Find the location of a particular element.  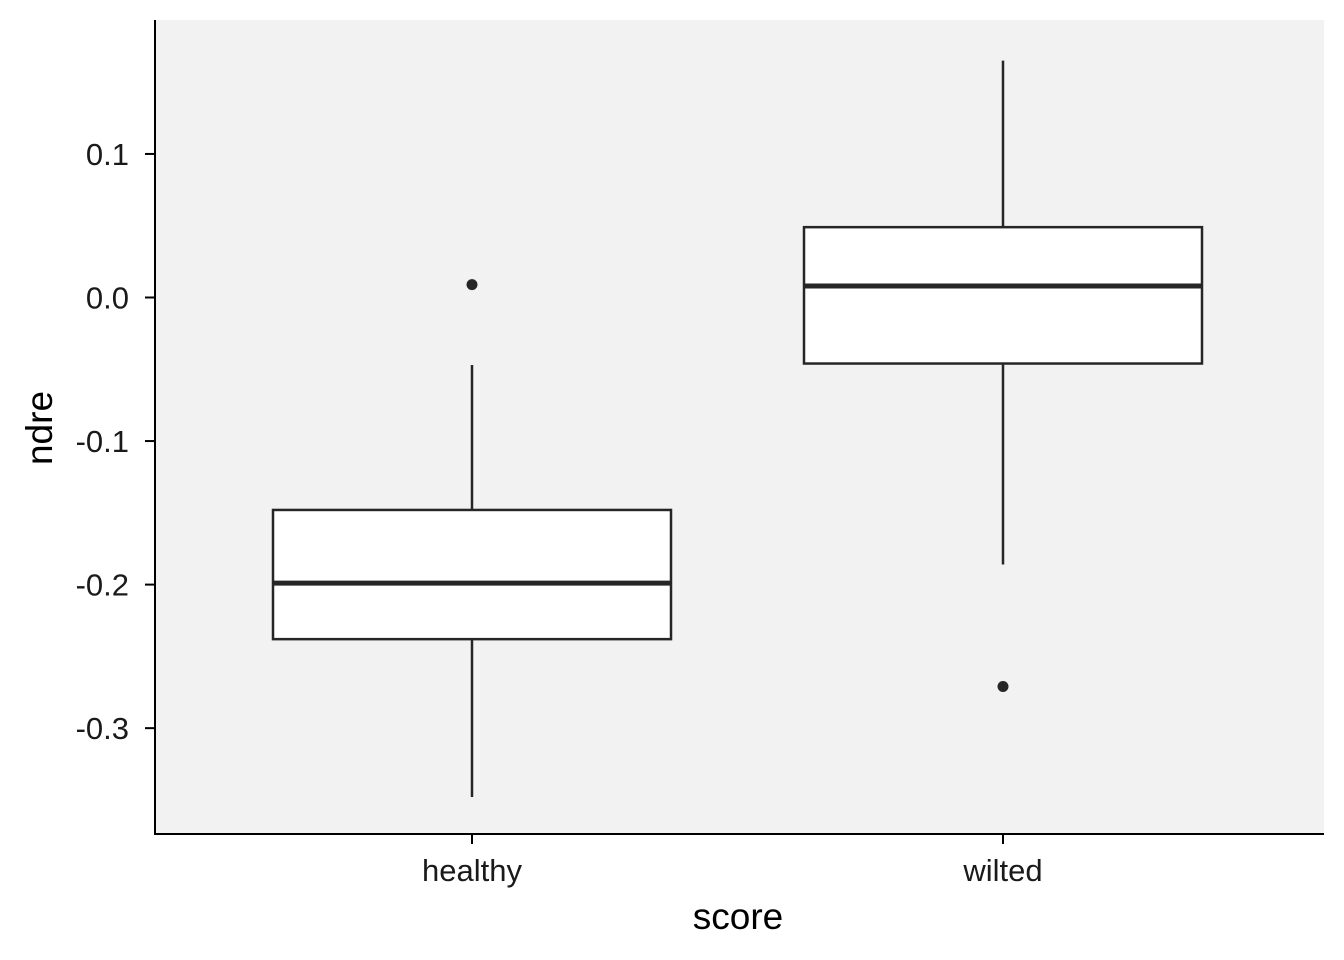

y-tick-label: -0.1 is located at coordinates (102, 441).